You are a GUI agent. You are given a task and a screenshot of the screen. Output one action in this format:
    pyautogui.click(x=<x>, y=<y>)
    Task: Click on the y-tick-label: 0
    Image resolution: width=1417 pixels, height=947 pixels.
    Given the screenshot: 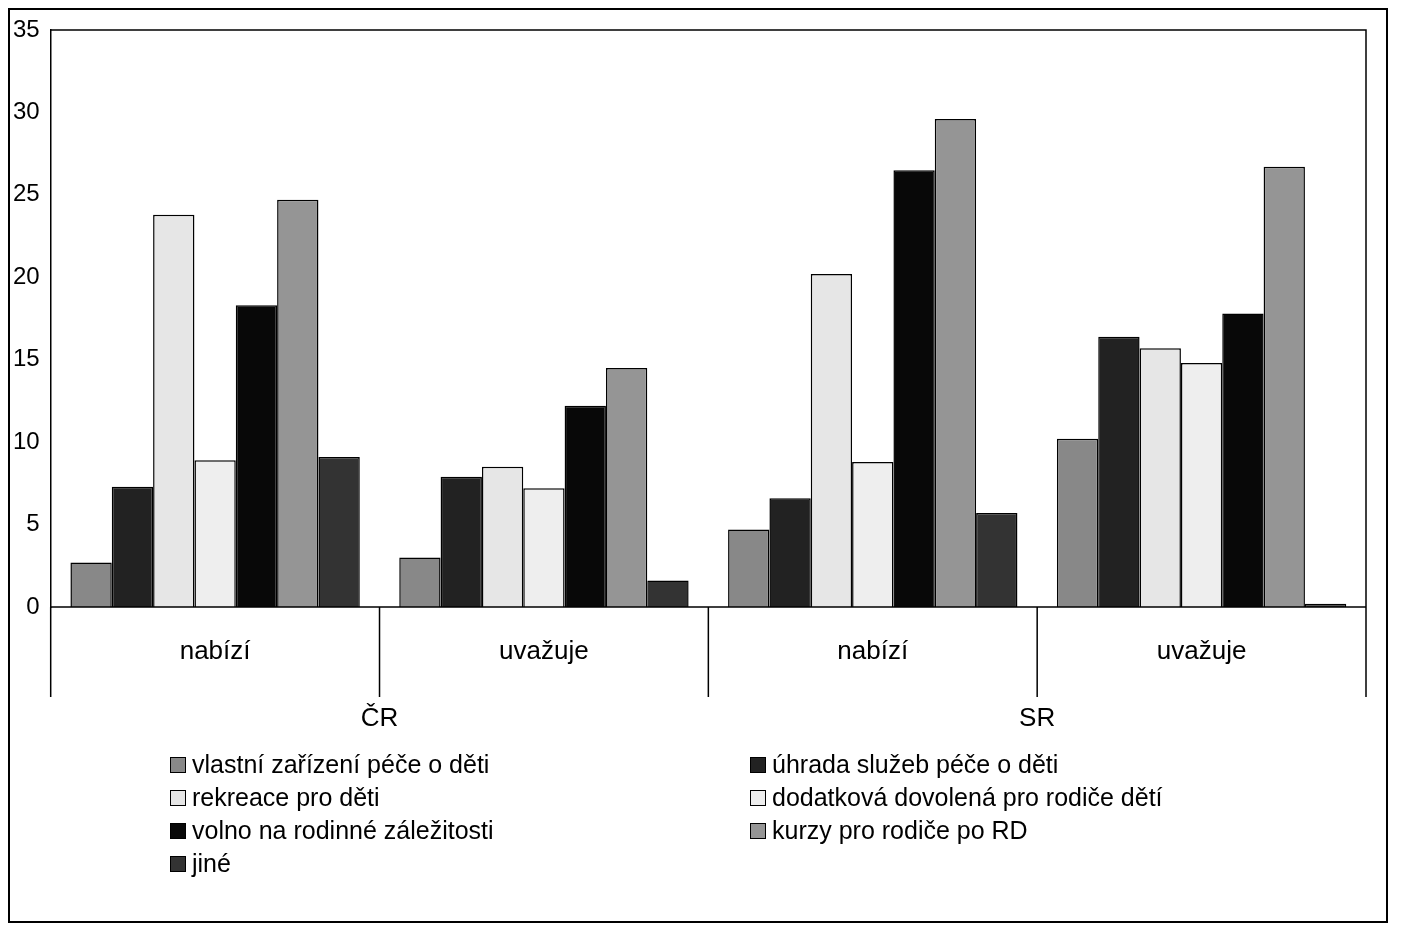 What is the action you would take?
    pyautogui.click(x=33, y=605)
    